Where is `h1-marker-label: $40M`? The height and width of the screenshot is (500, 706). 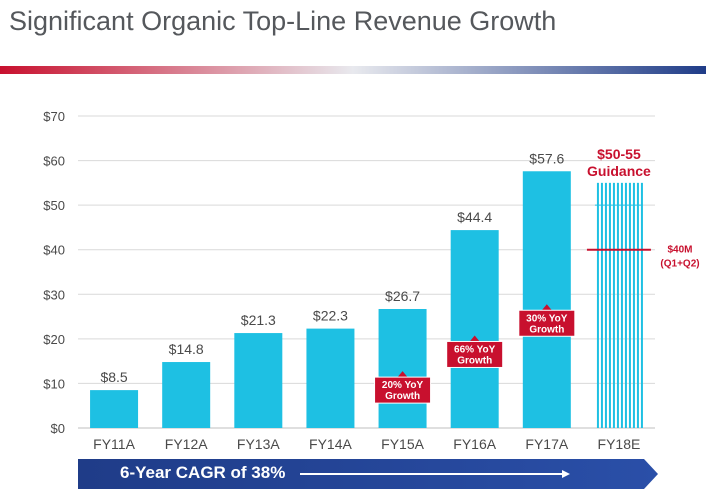 h1-marker-label: $40M is located at coordinates (679, 250).